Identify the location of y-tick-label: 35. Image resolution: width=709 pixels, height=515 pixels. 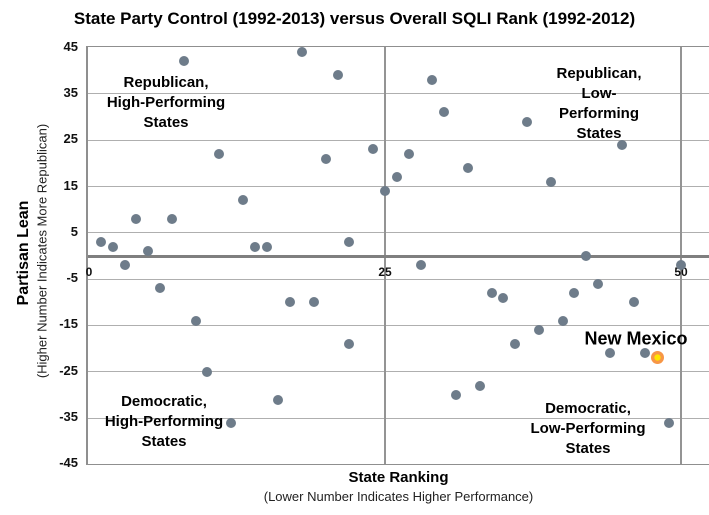
(70, 92).